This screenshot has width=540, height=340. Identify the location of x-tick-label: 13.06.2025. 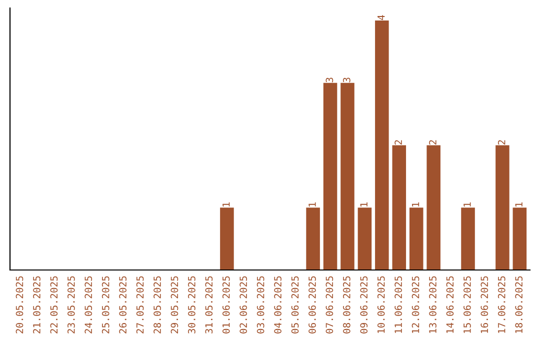
(432, 304).